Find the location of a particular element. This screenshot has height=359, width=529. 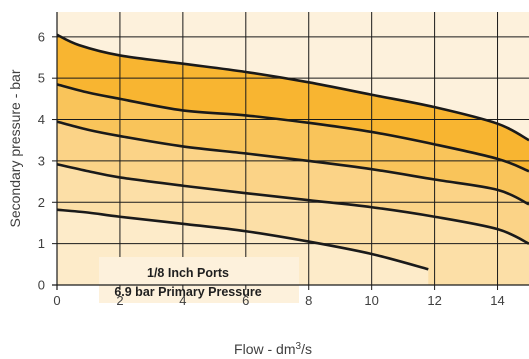

y-tick-label-3: 3 is located at coordinates (41, 160).